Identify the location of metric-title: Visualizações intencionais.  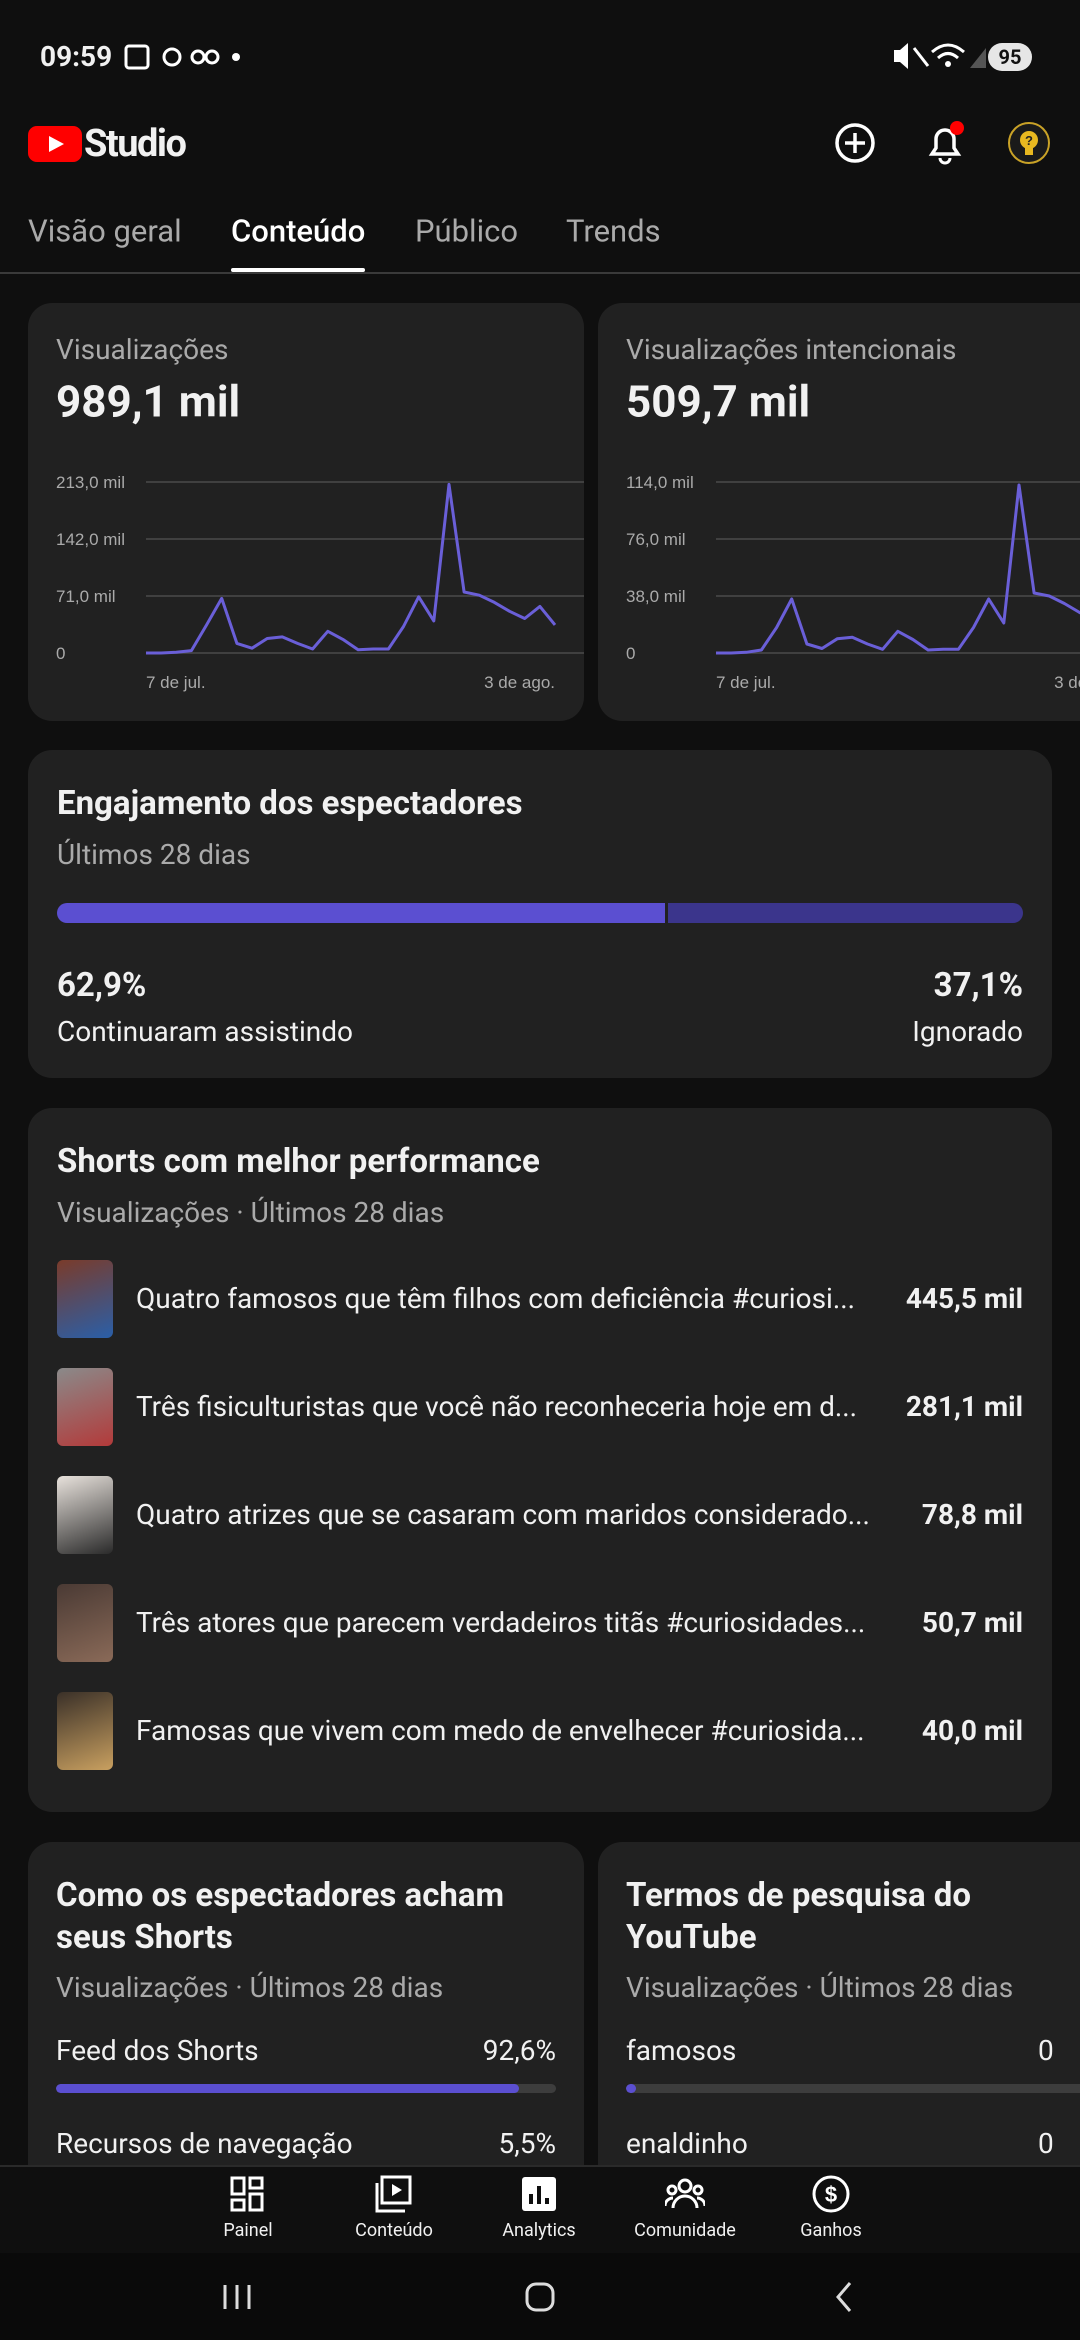
(791, 350).